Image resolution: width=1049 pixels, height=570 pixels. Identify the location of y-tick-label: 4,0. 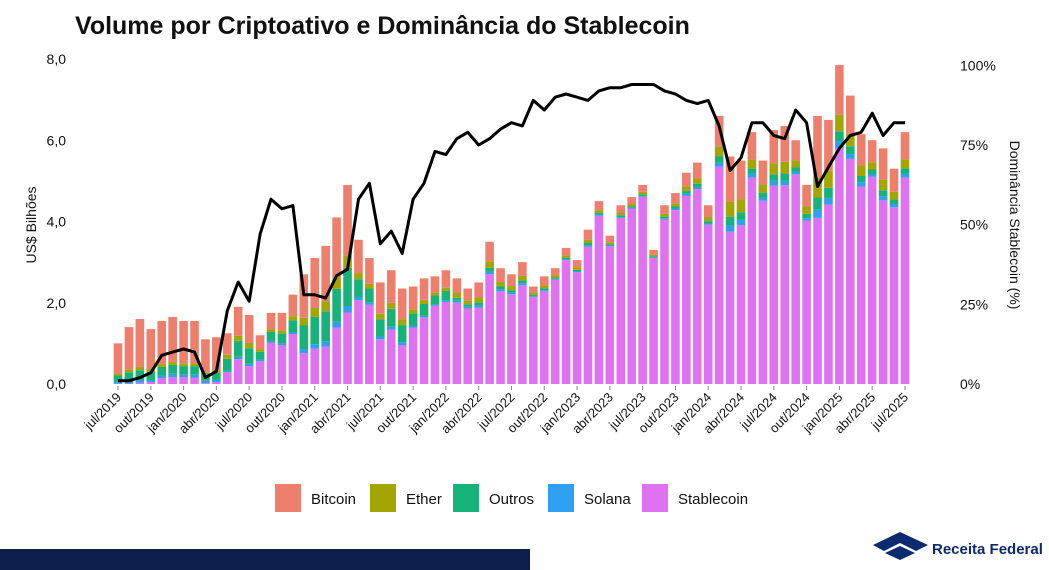
(57, 222).